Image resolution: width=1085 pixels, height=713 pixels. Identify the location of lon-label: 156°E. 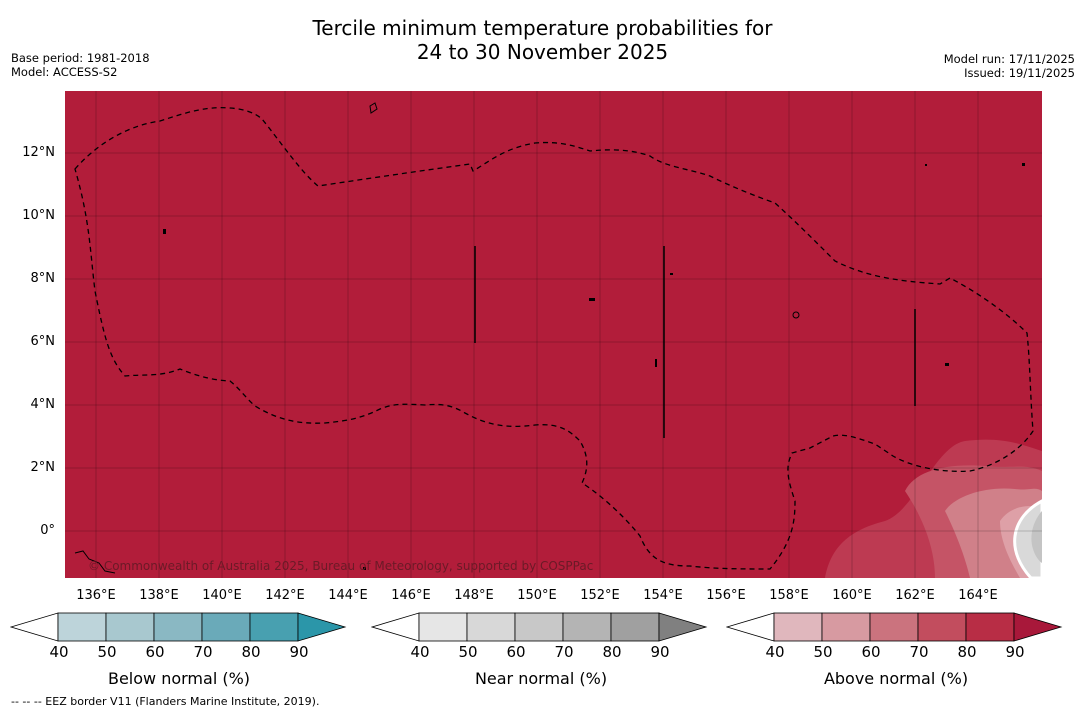
(726, 595).